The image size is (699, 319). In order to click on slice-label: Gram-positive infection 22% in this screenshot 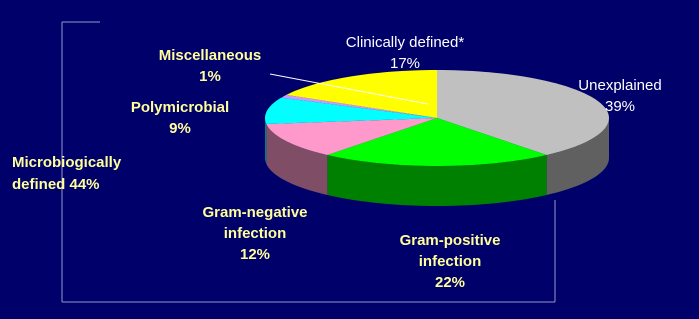, I will do `click(450, 261)`.